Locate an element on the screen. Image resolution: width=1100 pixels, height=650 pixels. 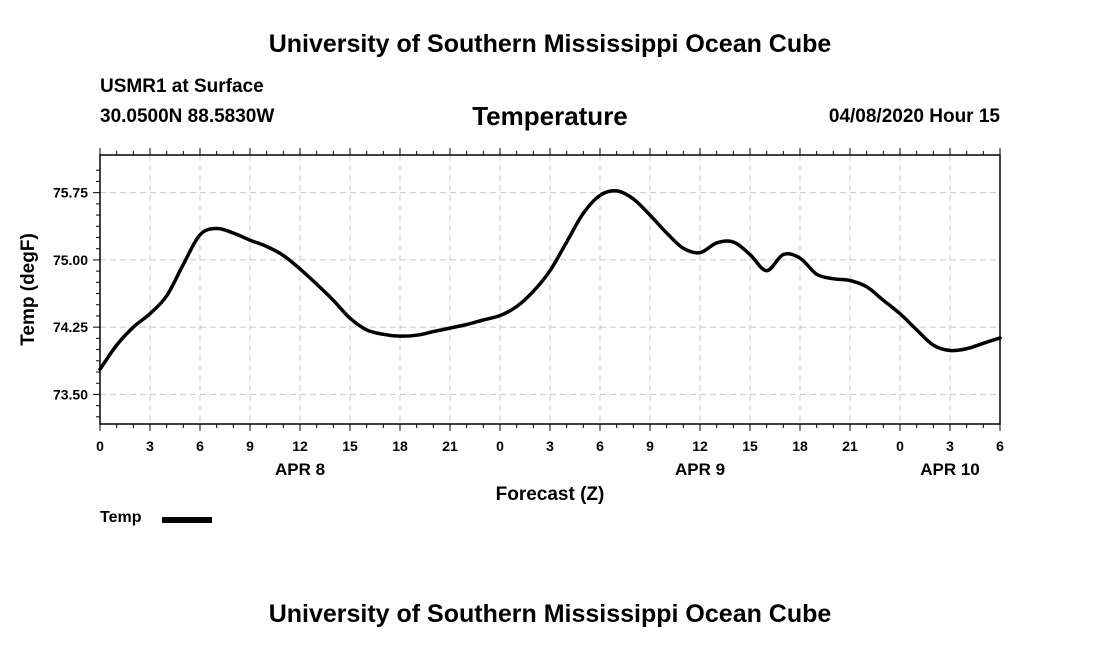
y-tick-label: 73.50 is located at coordinates (70, 394).